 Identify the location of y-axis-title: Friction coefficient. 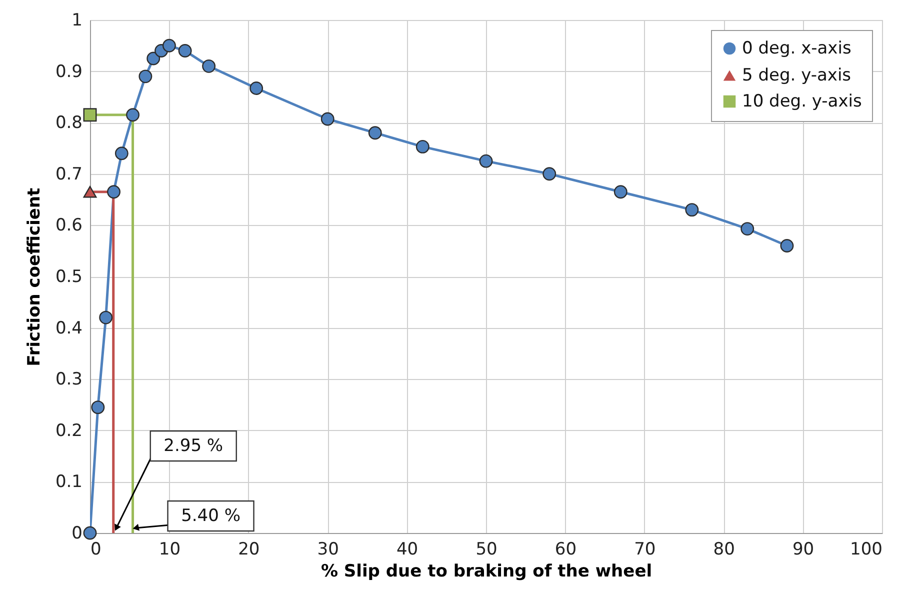
(34, 277).